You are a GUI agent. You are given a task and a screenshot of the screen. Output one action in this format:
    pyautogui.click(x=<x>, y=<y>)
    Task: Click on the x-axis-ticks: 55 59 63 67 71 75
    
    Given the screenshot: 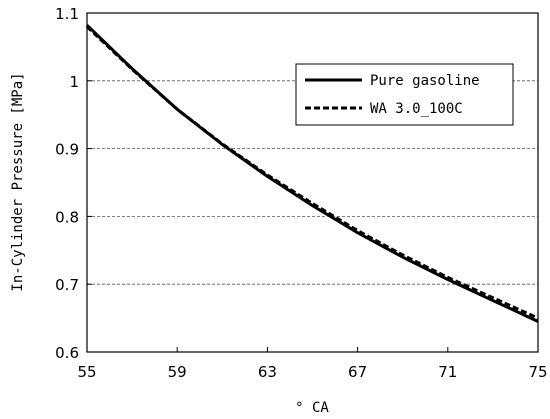 What is the action you would take?
    pyautogui.click(x=312, y=364)
    